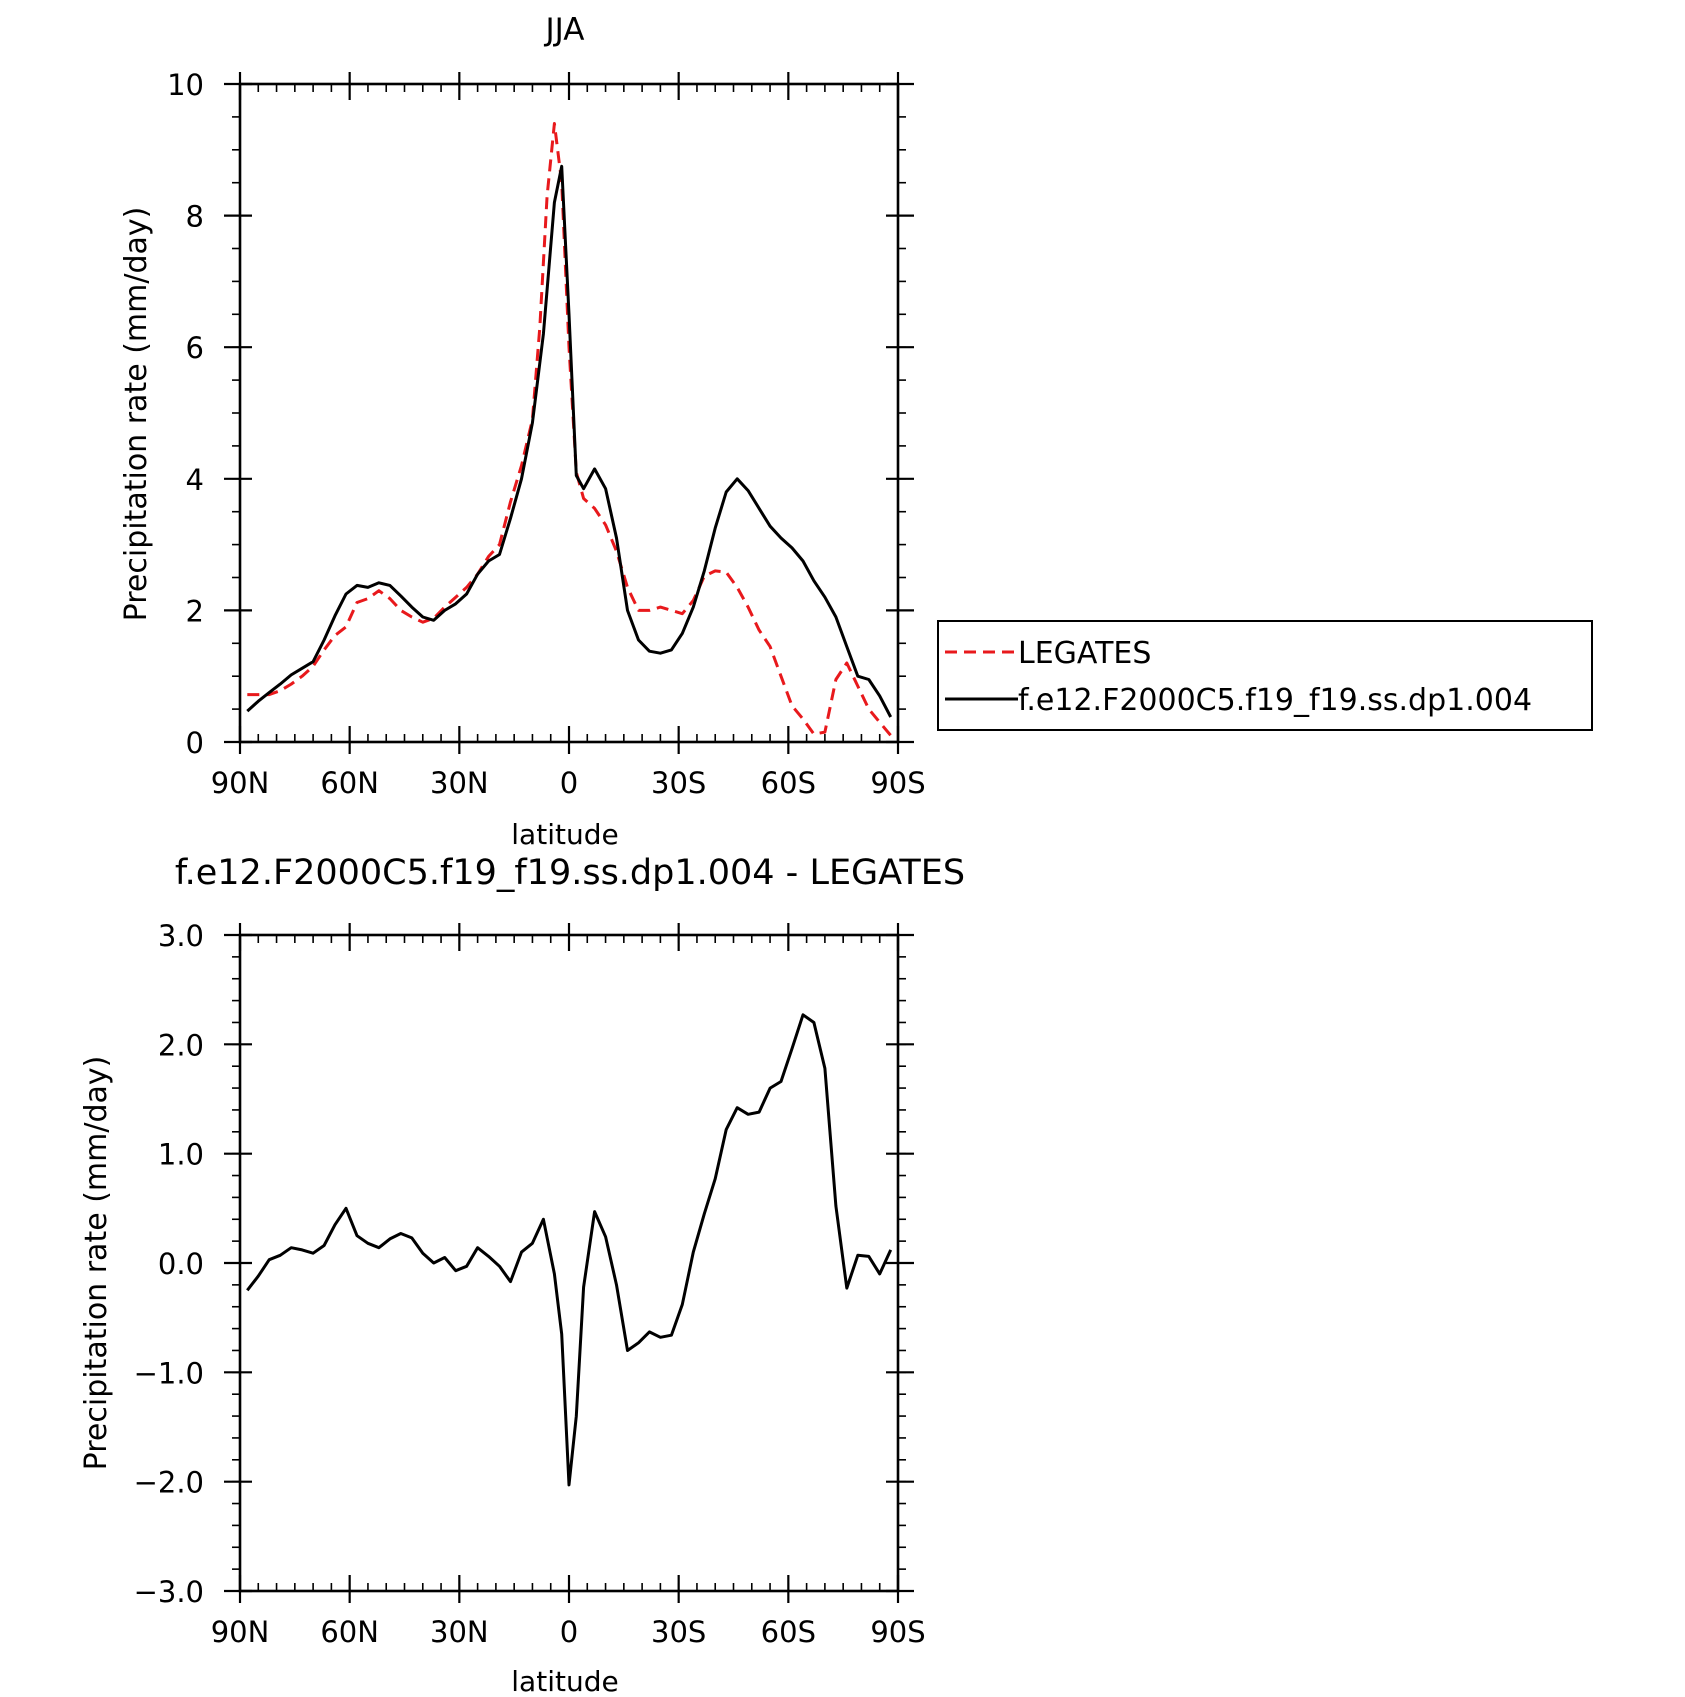 This screenshot has width=1685, height=1697. I want to click on y-tick-label: 1.0, so click(181, 1155).